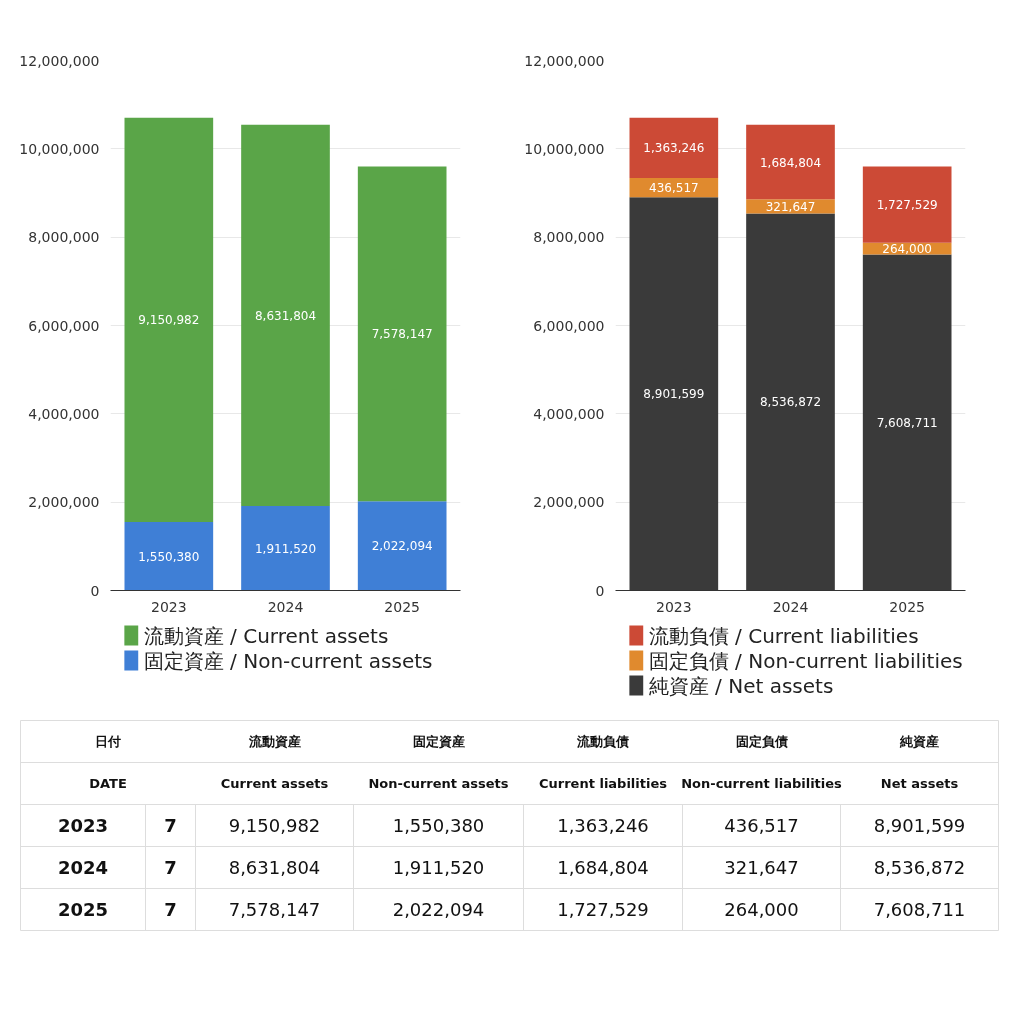  I want to click on data-label: 1,727,529, so click(907, 205).